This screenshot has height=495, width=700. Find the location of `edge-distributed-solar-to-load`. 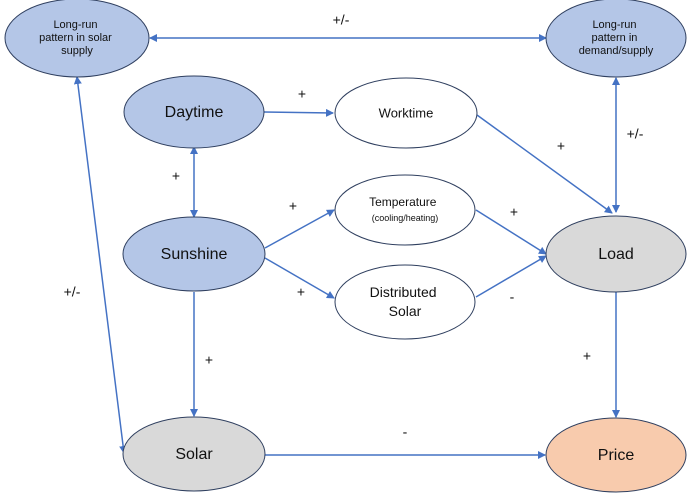

edge-distributed-solar-to-load is located at coordinates (511, 276).